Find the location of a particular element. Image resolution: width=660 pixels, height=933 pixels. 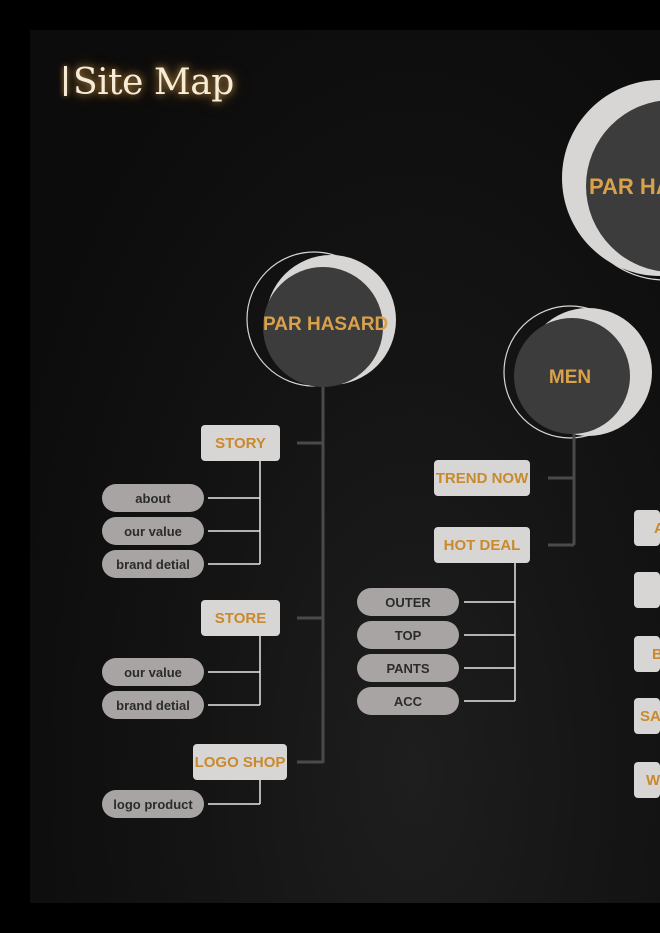

leaf-about: about is located at coordinates (153, 498).